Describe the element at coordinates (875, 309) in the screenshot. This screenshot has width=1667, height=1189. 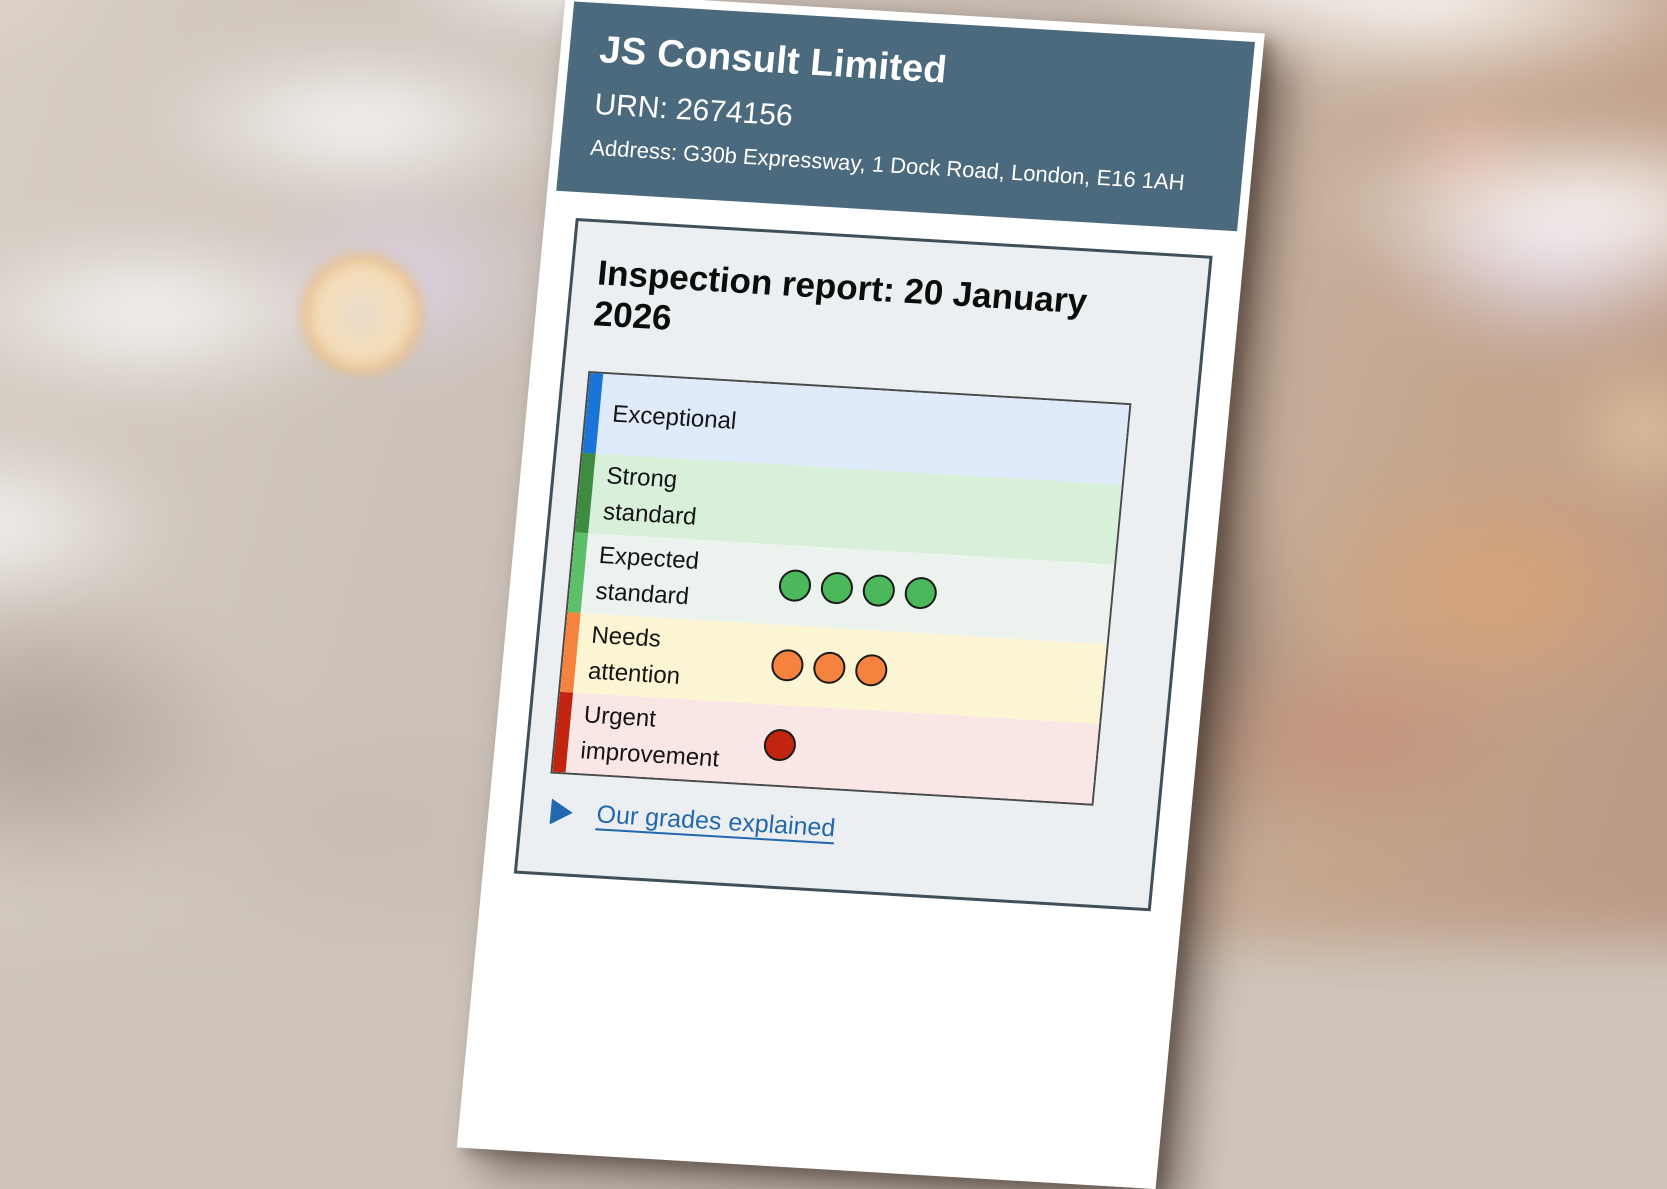
I see `inspection-report-heading: Inspection report: 20 January 2026` at that location.